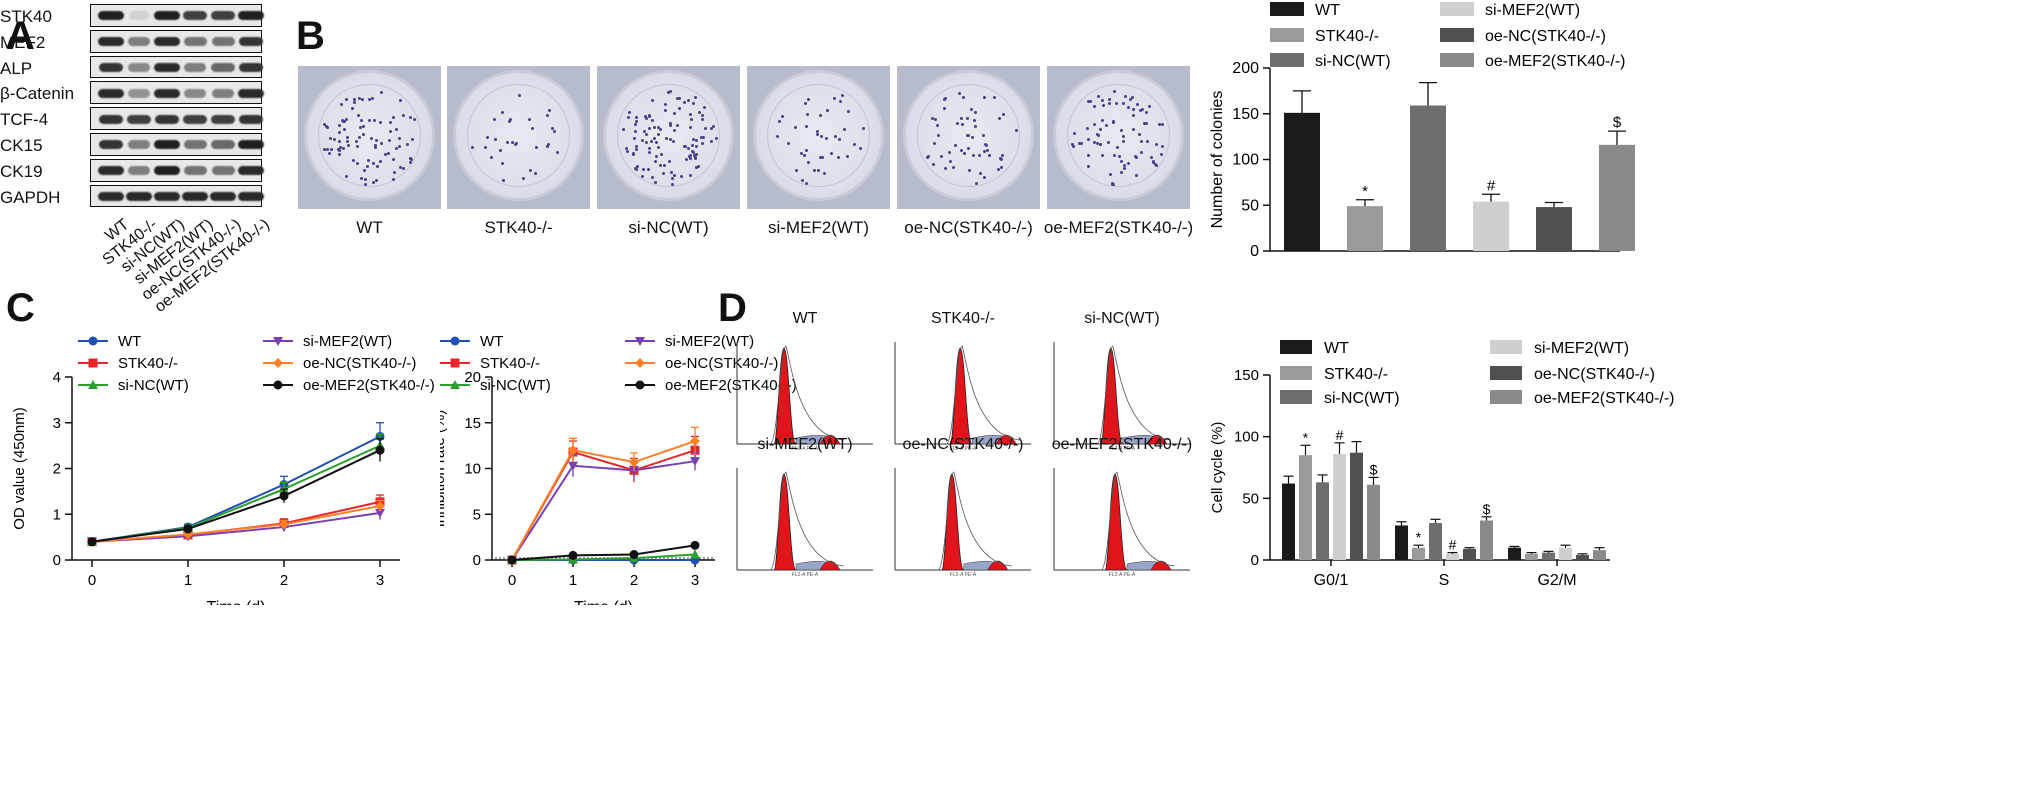 This screenshot has height=797, width=2040. What do you see at coordinates (962, 318) in the screenshot?
I see `flow-plot-title: STK40-/-` at bounding box center [962, 318].